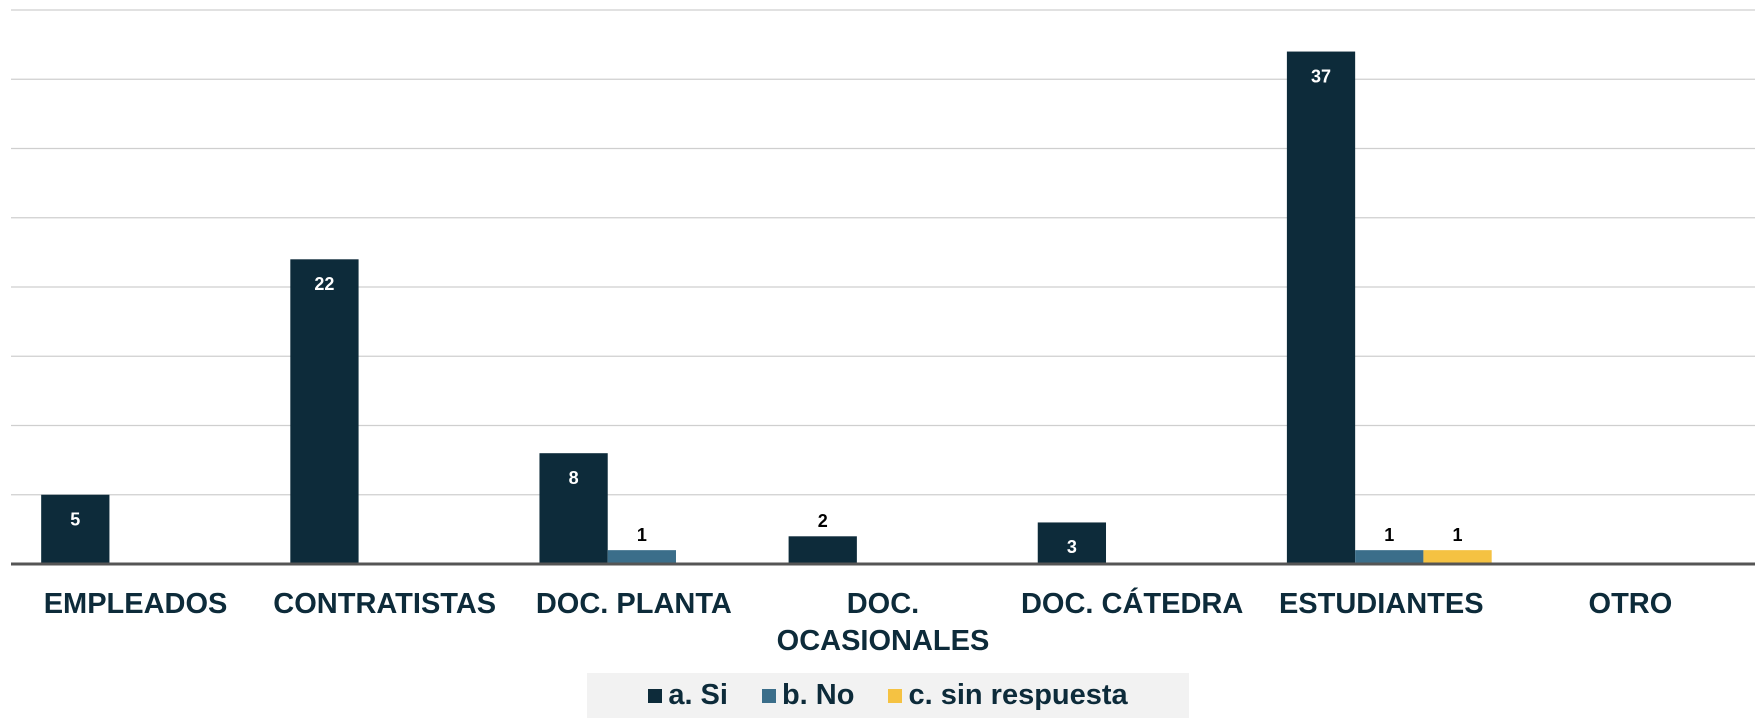 The height and width of the screenshot is (718, 1755). What do you see at coordinates (75, 520) in the screenshot?
I see `data-label: 5` at bounding box center [75, 520].